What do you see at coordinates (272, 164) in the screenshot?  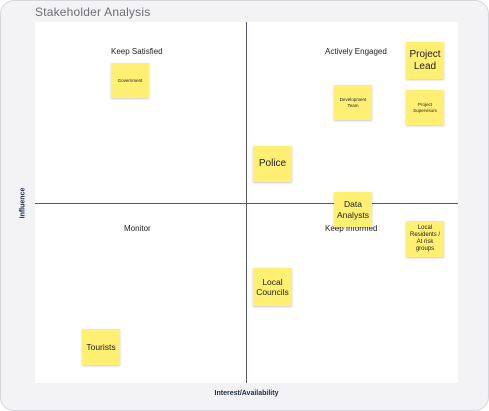 I see `sticky-note-police: Police` at bounding box center [272, 164].